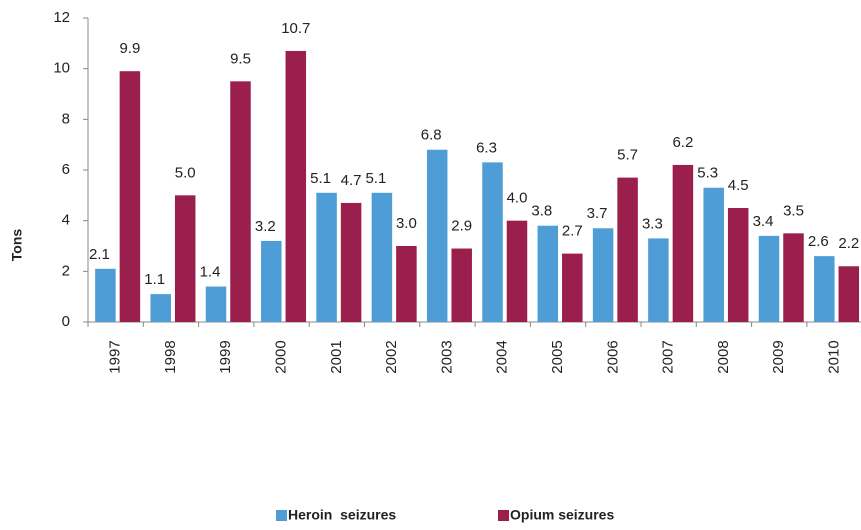  Describe the element at coordinates (707, 173) in the screenshot. I see `value-label: 5.3` at that location.